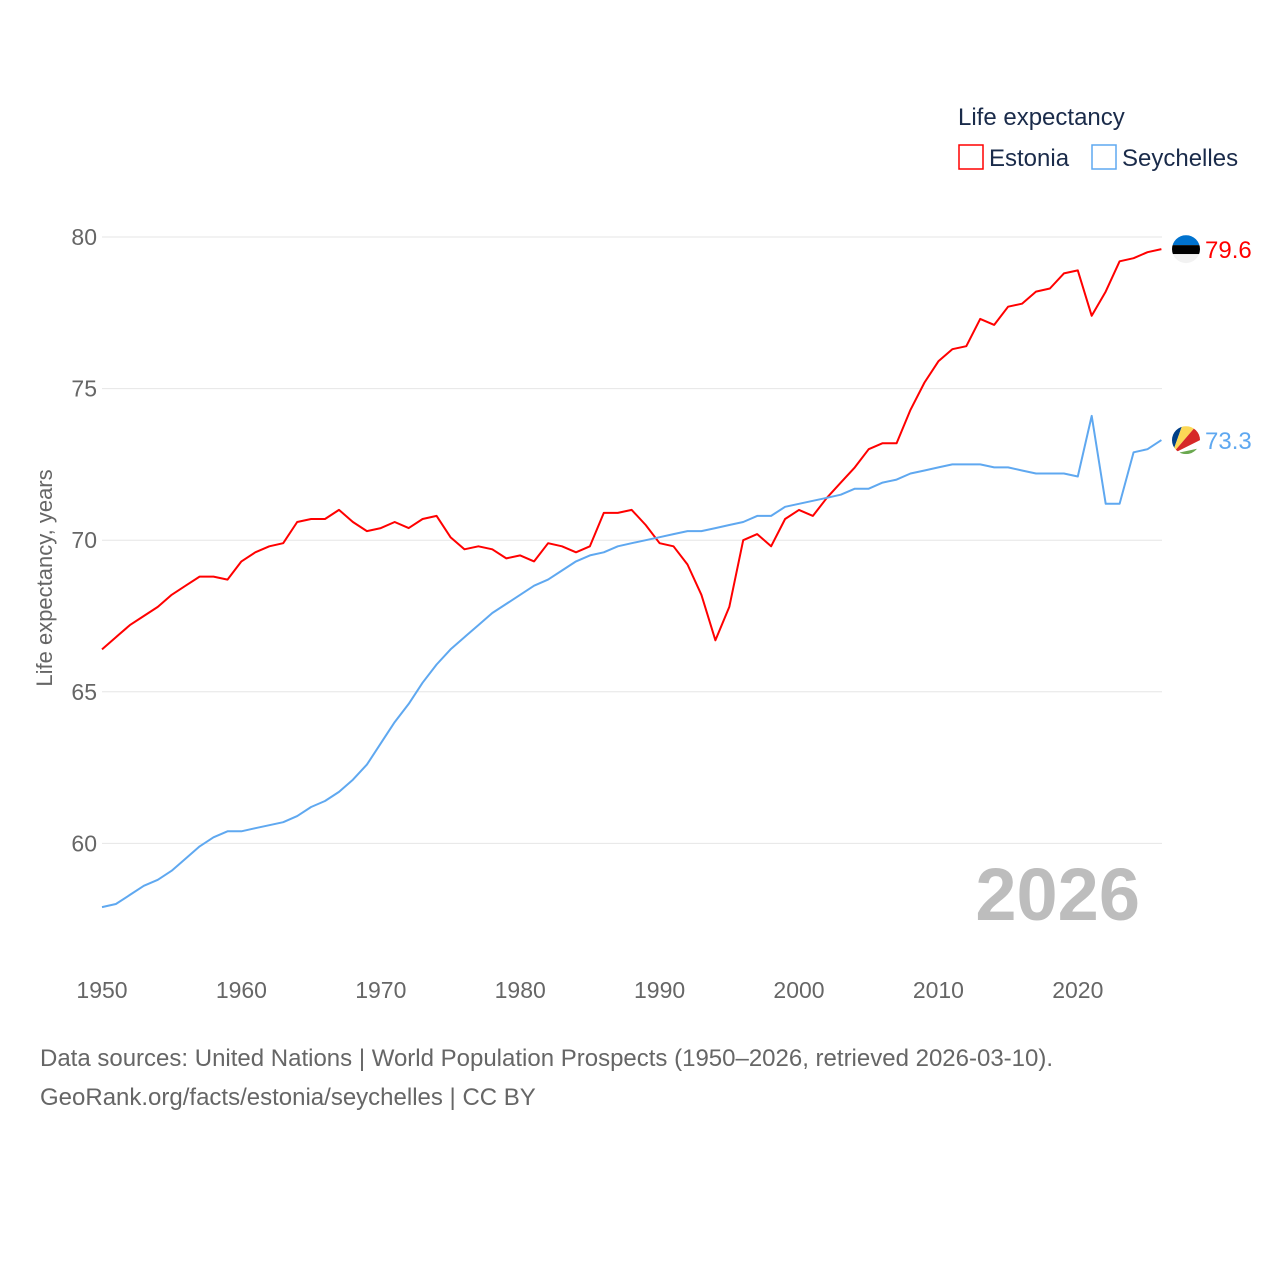 The image size is (1280, 1280). Describe the element at coordinates (1077, 990) in the screenshot. I see `x-tick-label: 2020` at that location.